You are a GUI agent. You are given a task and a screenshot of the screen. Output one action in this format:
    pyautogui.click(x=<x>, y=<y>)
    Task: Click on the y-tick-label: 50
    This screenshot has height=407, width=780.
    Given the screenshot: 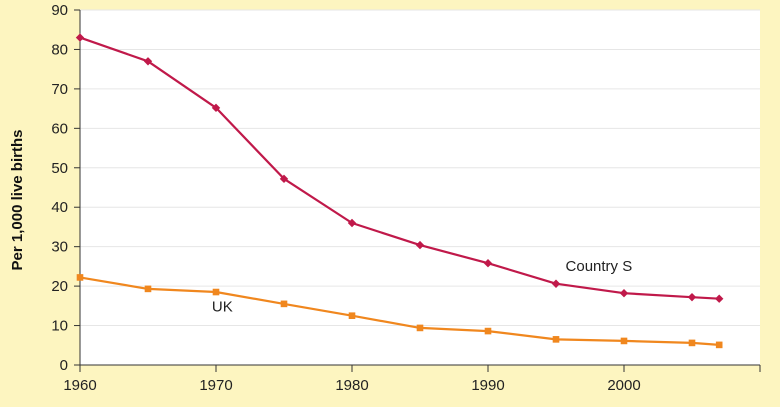 What is the action you would take?
    pyautogui.click(x=59, y=168)
    